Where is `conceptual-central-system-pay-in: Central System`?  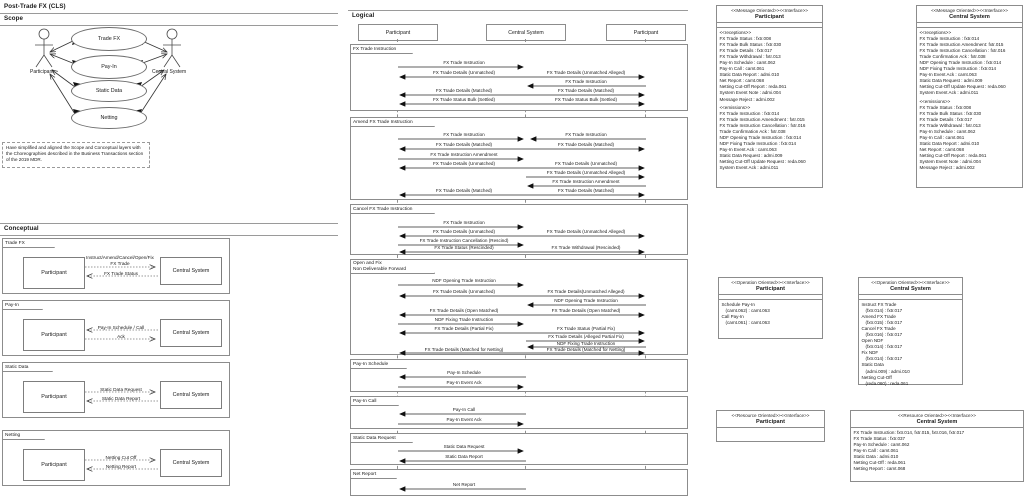 conceptual-central-system-pay-in: Central System is located at coordinates (191, 333).